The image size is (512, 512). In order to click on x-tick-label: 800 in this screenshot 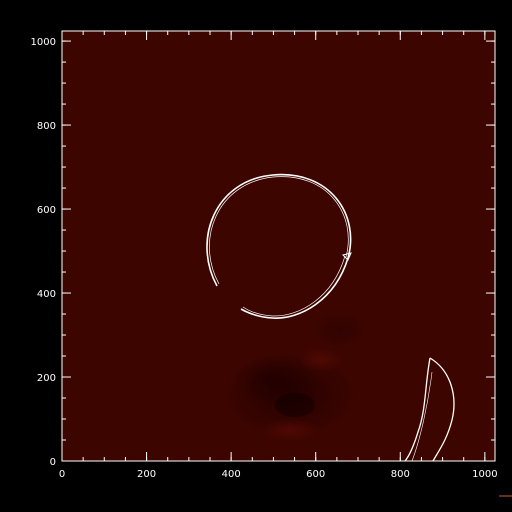, I will do `click(400, 474)`.